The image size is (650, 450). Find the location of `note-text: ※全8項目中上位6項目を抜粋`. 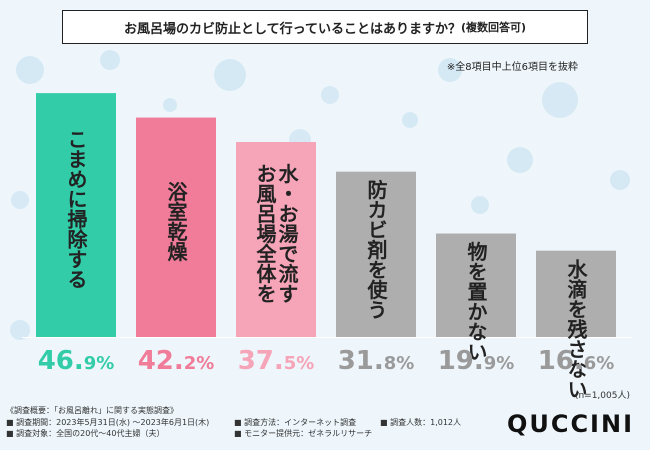

note-text: ※全8項目中上位6項目を抜粋 is located at coordinates (512, 67).